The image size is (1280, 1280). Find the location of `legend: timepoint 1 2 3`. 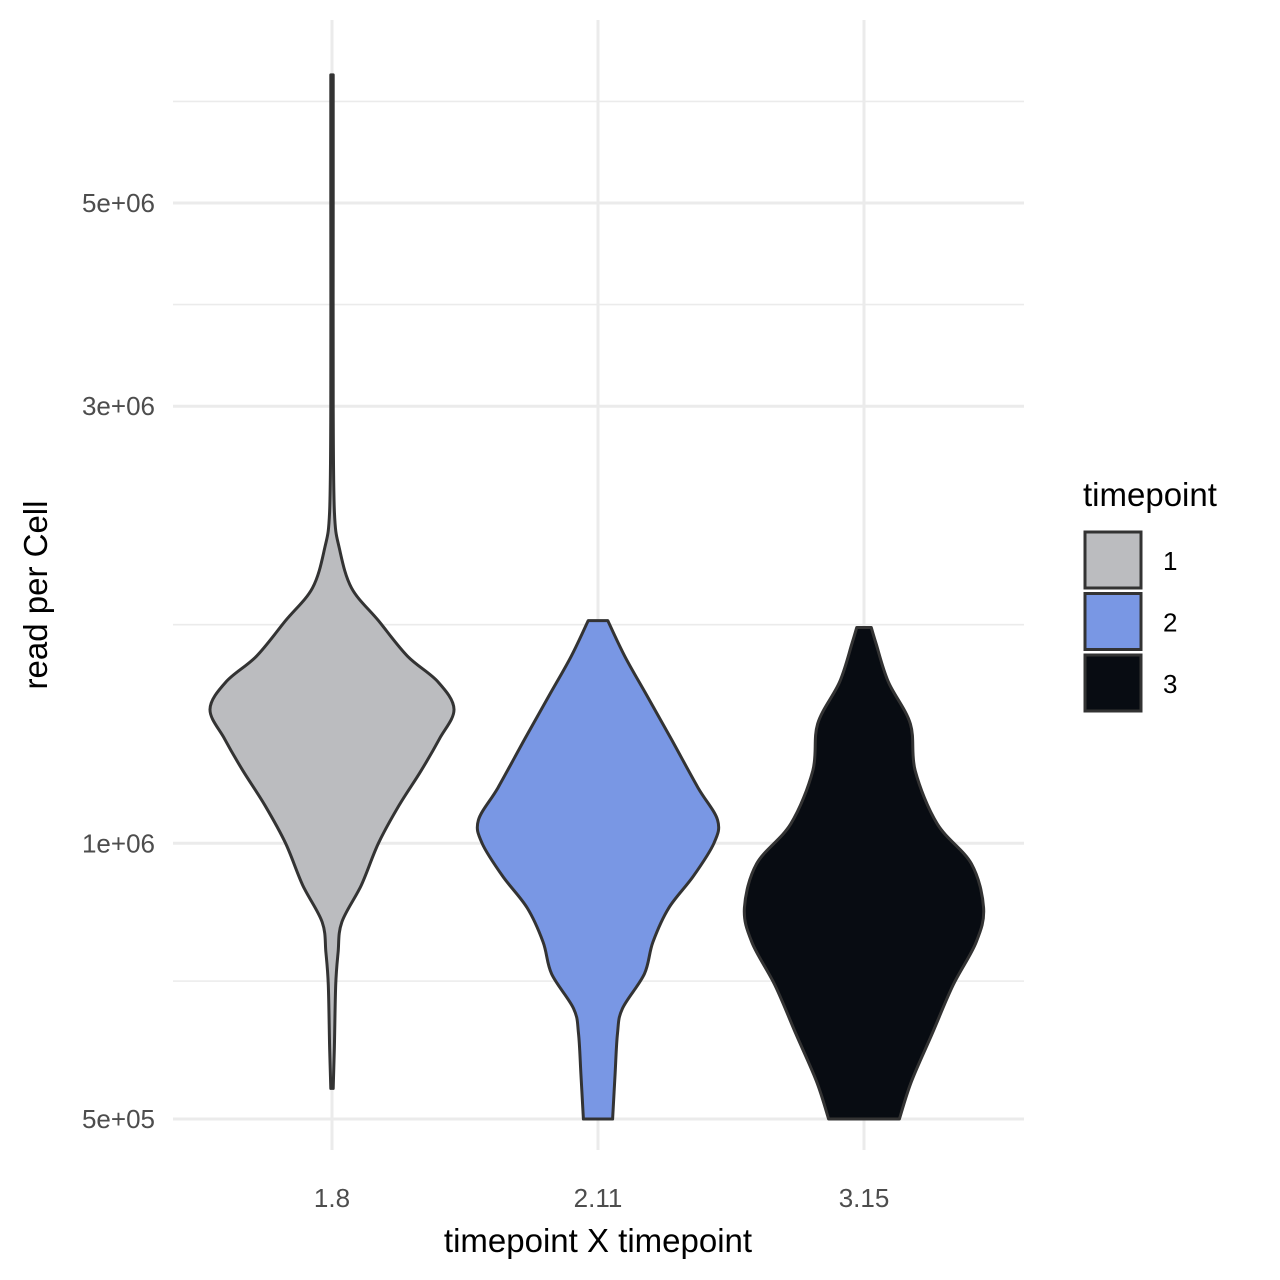

legend: timepoint 1 2 3 is located at coordinates (1150, 594).